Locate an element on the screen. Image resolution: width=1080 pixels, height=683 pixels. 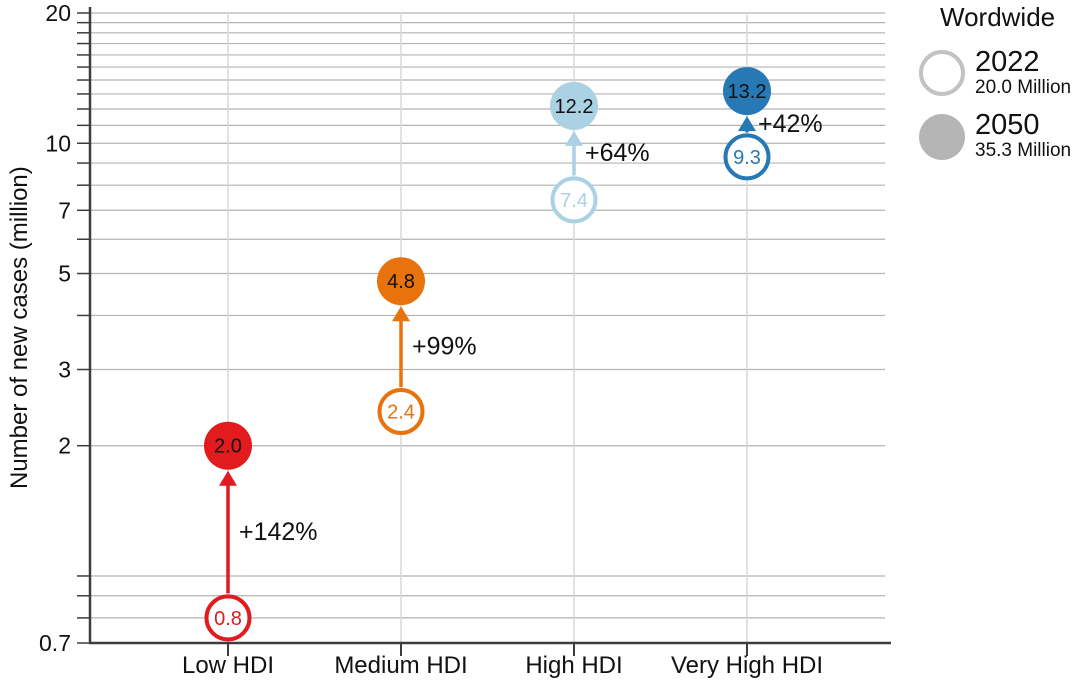
marker-2050-value-very-high-hdi: 13.2 is located at coordinates (747, 92).